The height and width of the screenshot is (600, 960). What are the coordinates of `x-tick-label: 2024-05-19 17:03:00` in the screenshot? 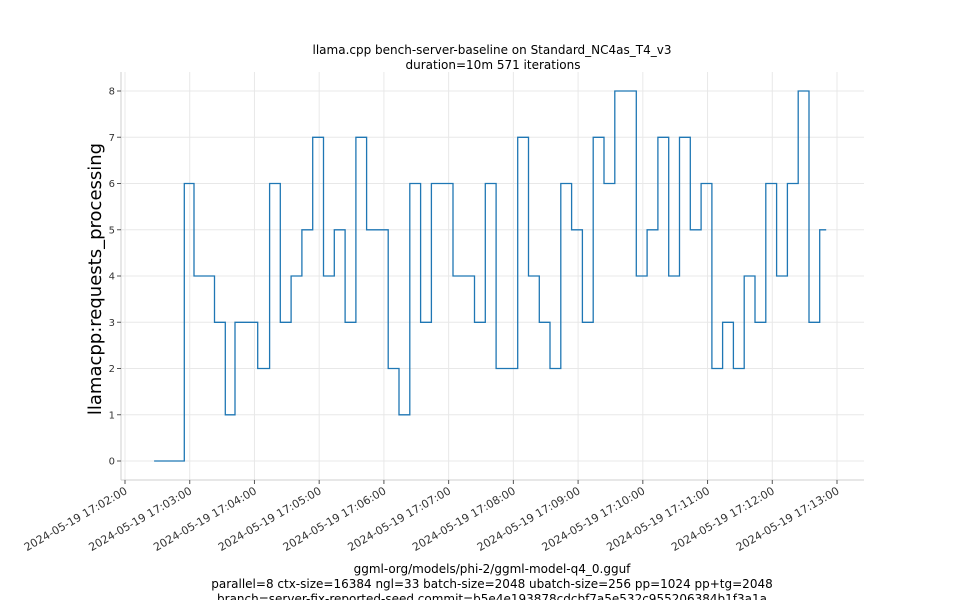 It's located at (141, 519).